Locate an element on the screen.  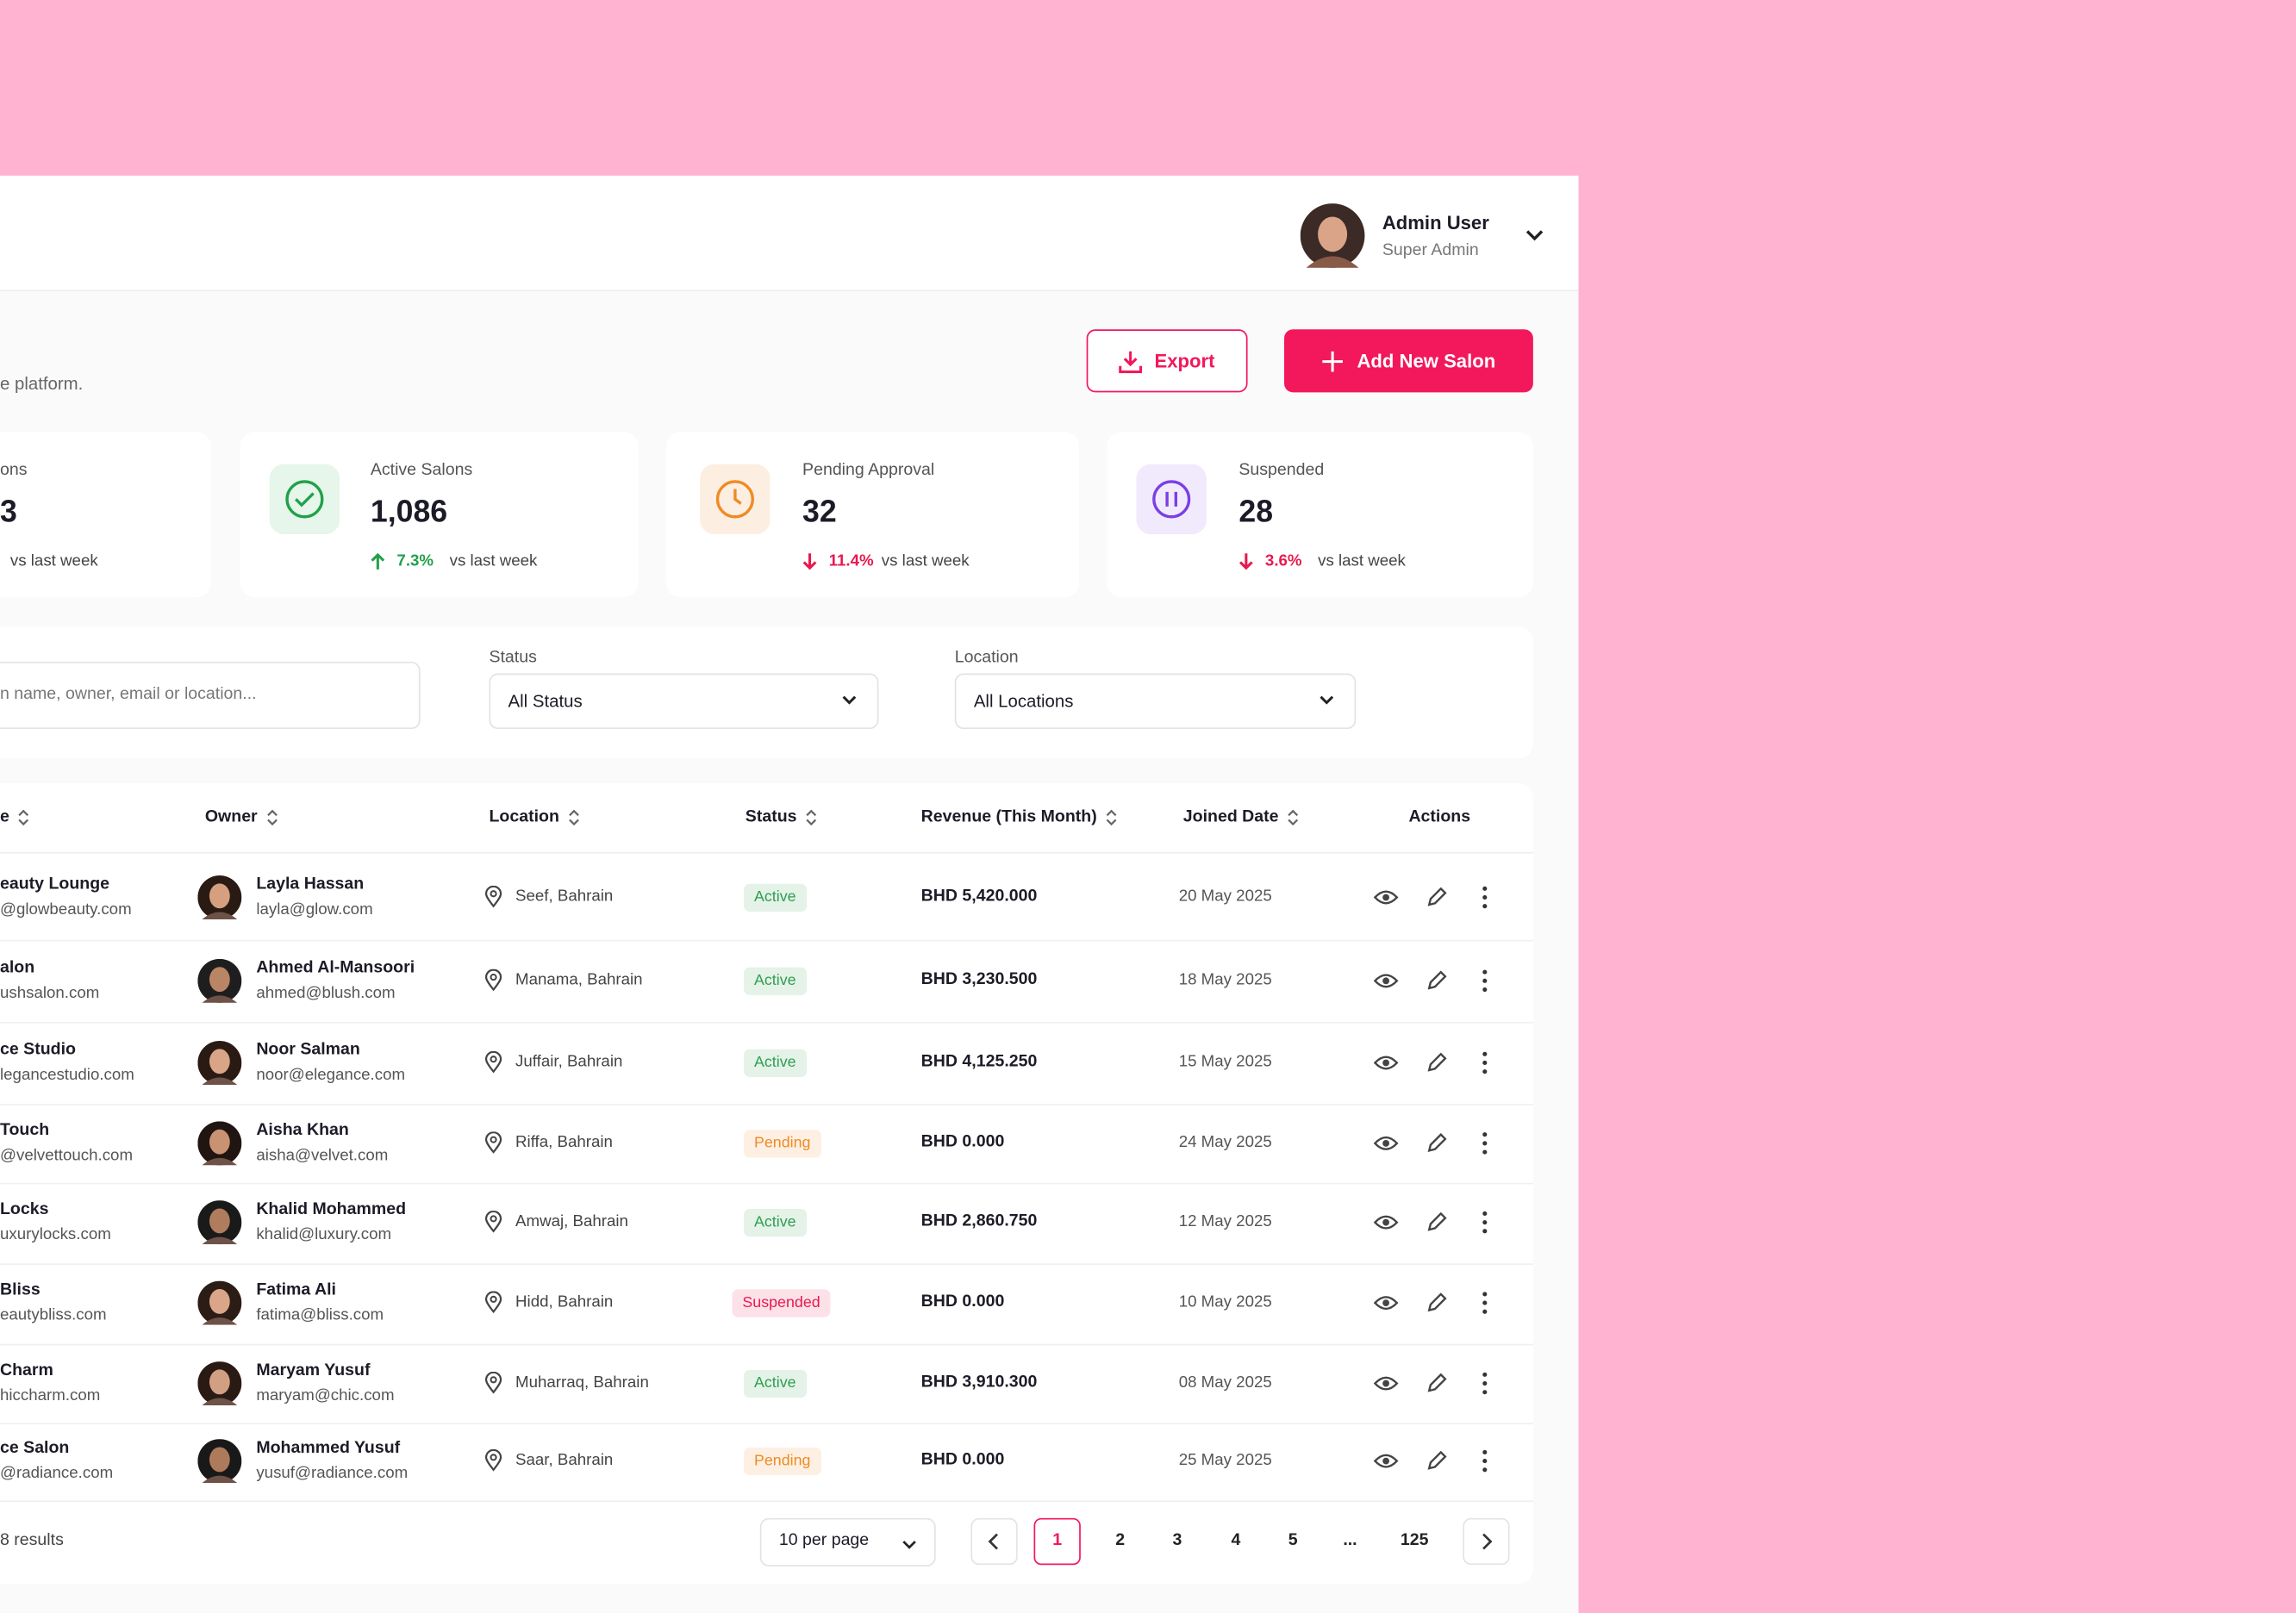
owner-email: aisha@velvet.com is located at coordinates (322, 1156).